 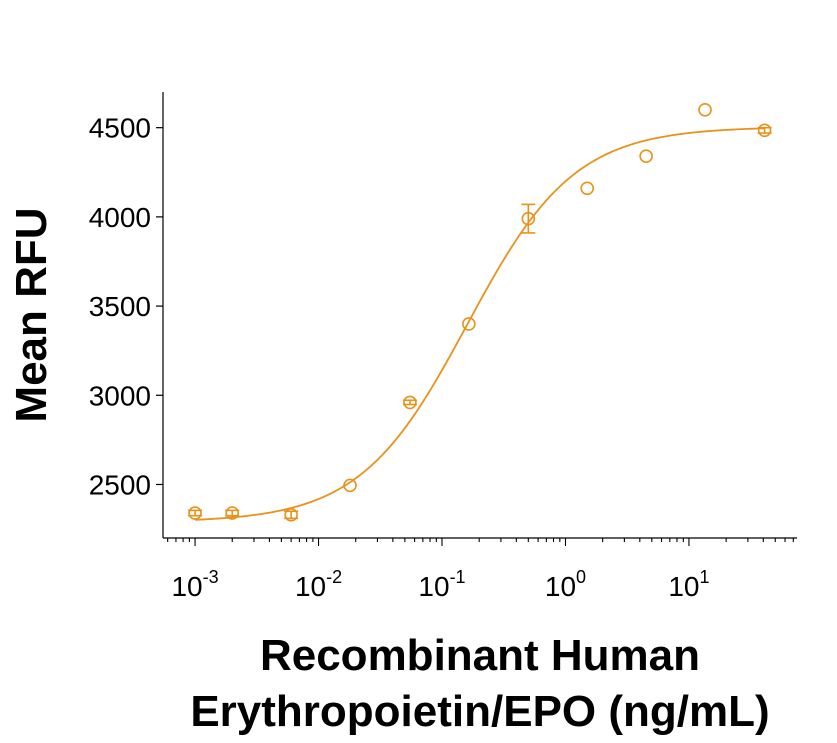 I want to click on y-tick-label: 4500, so click(x=120, y=128).